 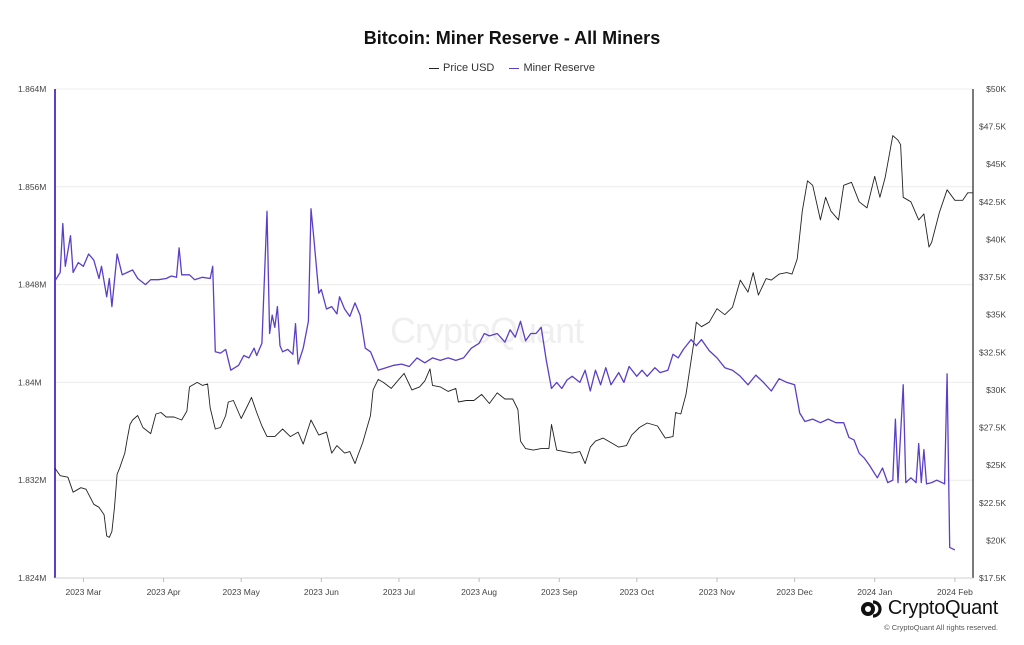 I want to click on legend: Price USD Miner Reserve, so click(x=512, y=68).